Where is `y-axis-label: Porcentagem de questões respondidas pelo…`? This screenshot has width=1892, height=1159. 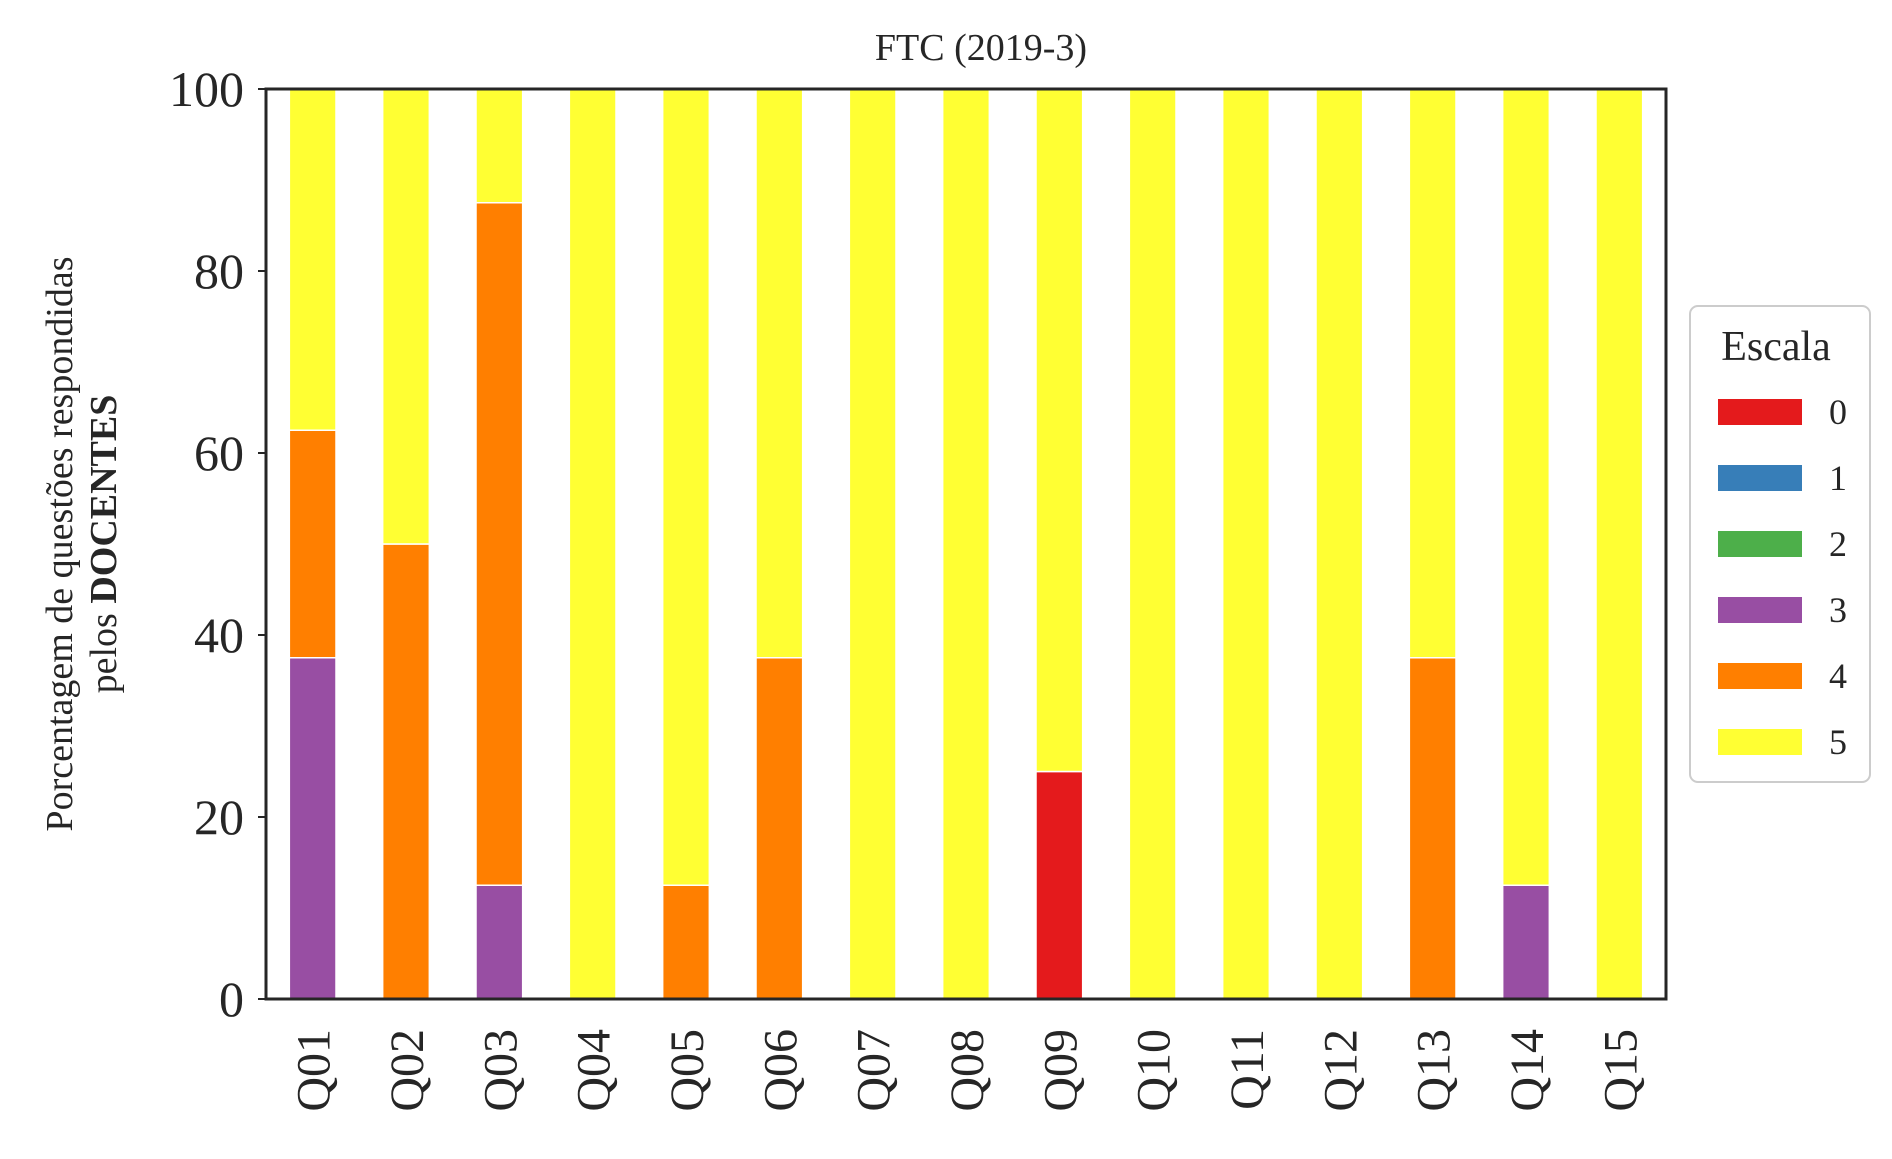
y-axis-label: Porcentagem de questões respondidas pelo… is located at coordinates (82, 543).